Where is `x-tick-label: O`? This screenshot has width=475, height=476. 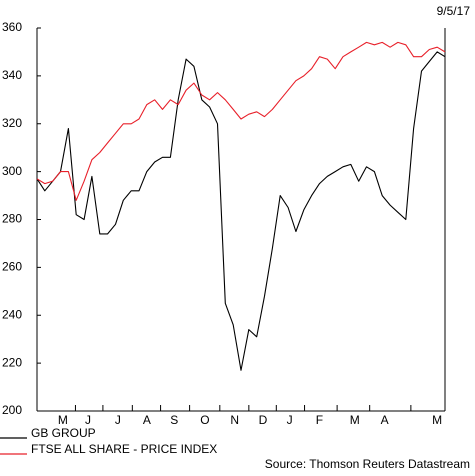 x-tick-label: O is located at coordinates (204, 420).